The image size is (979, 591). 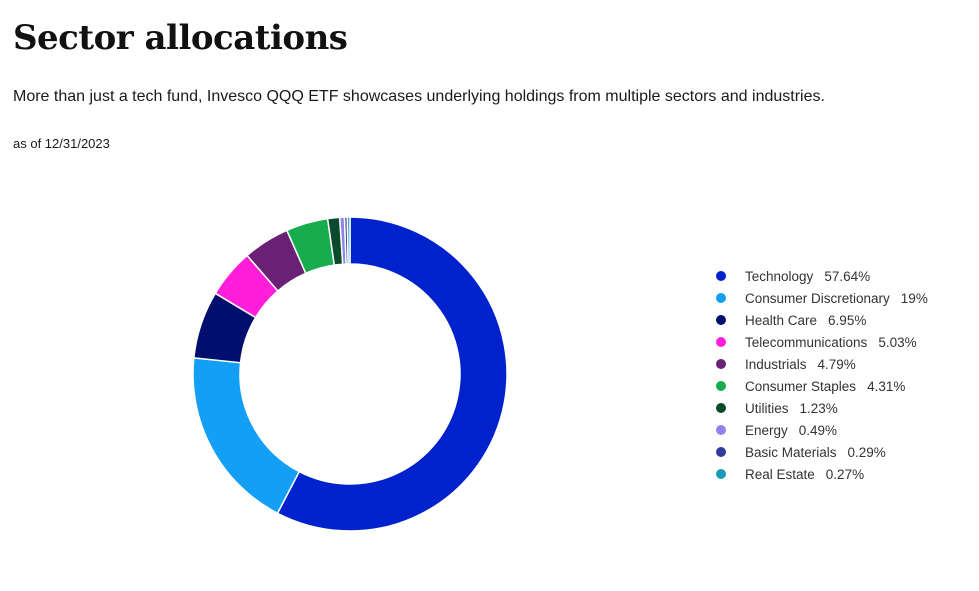 What do you see at coordinates (847, 276) in the screenshot?
I see `legend-value: 57.64%` at bounding box center [847, 276].